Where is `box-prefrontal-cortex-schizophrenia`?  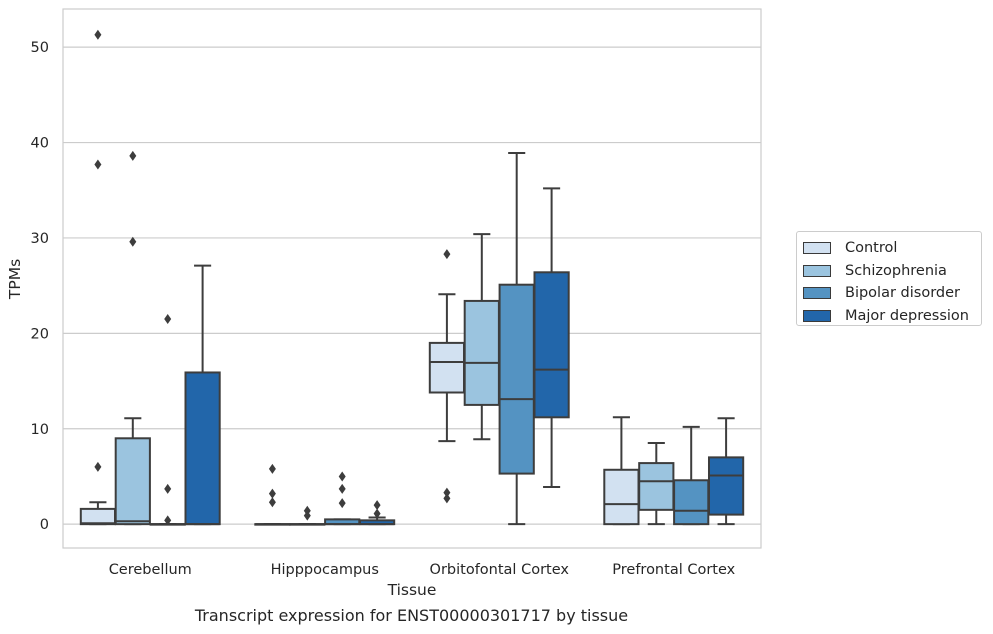 box-prefrontal-cortex-schizophrenia is located at coordinates (656, 484).